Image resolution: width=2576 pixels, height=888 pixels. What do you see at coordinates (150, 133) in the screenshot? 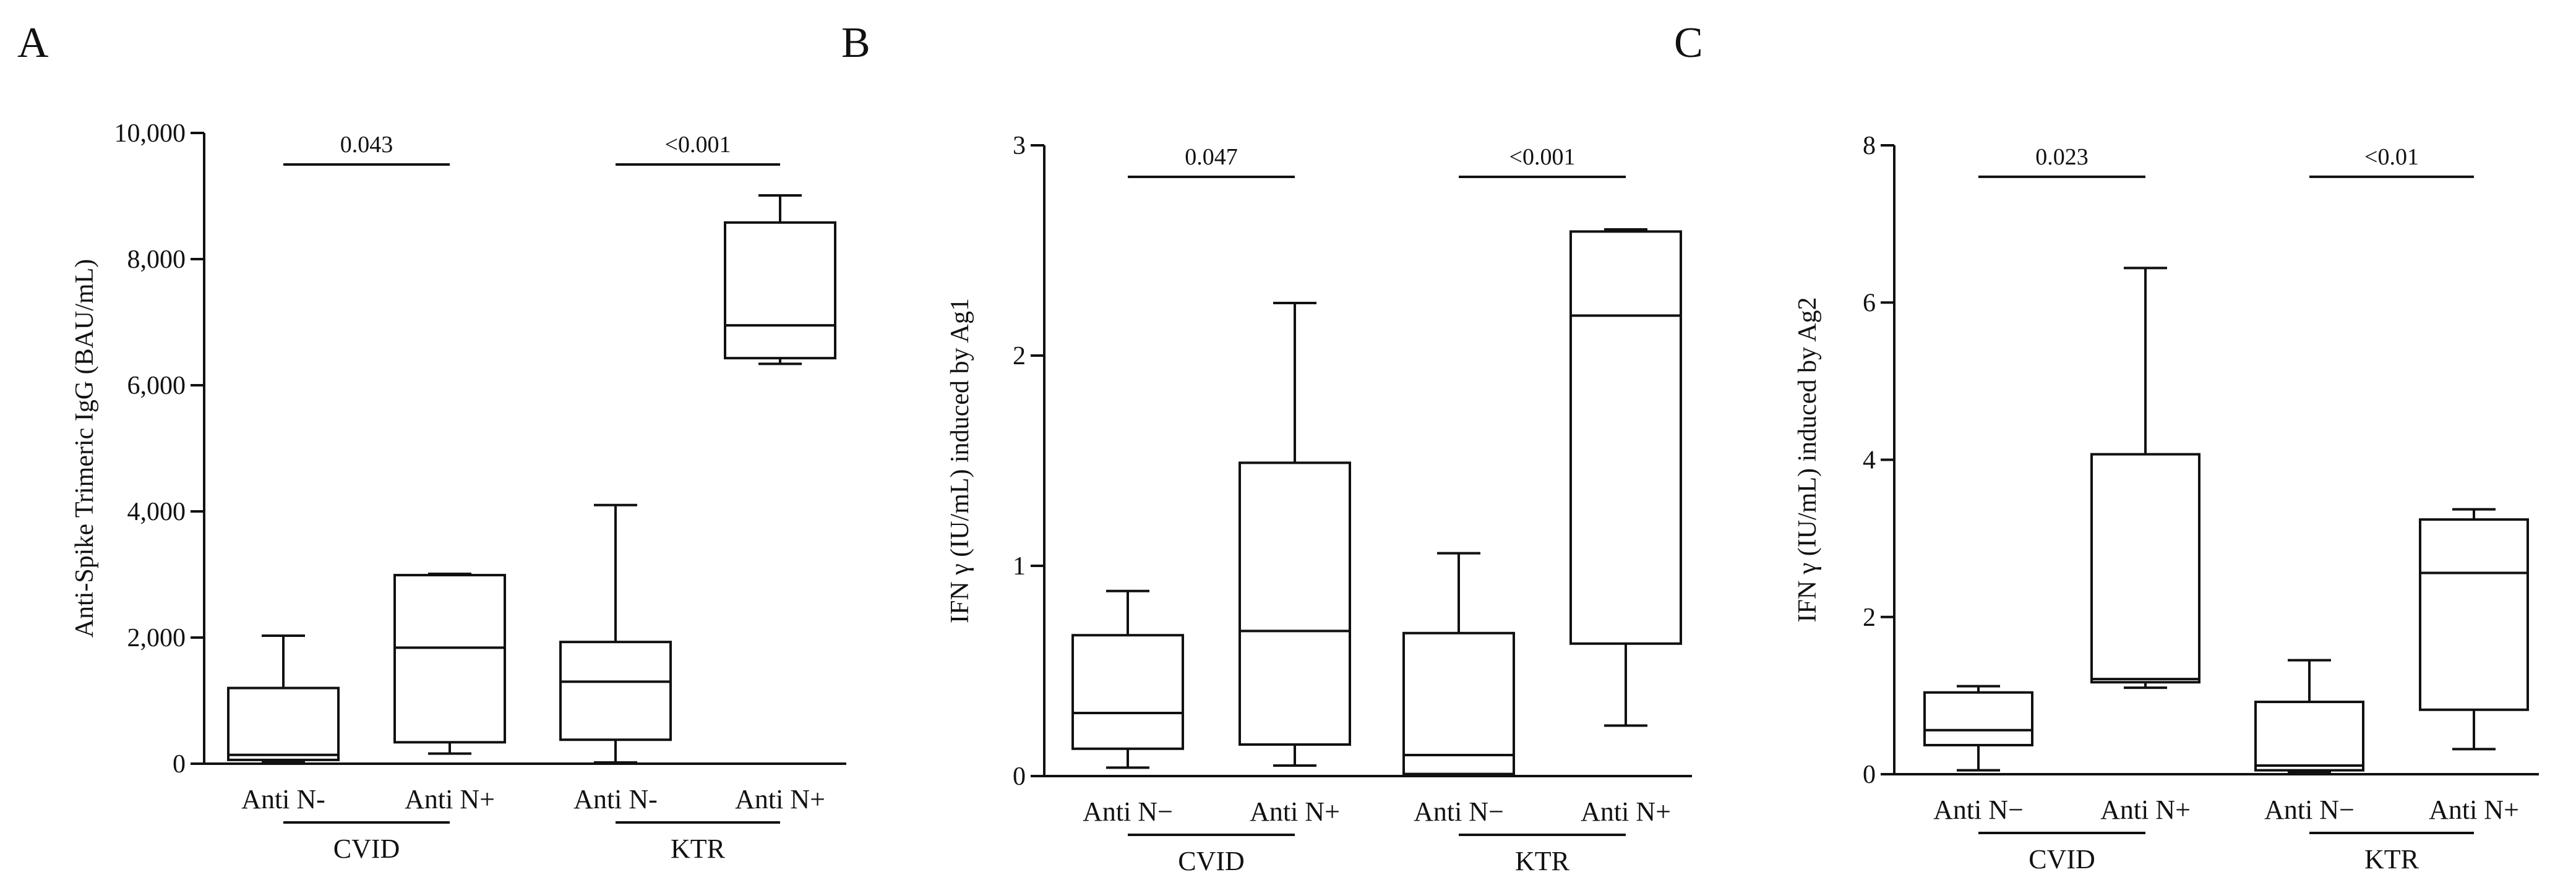
I see `panel-a-y-tick-label: 10,000` at bounding box center [150, 133].